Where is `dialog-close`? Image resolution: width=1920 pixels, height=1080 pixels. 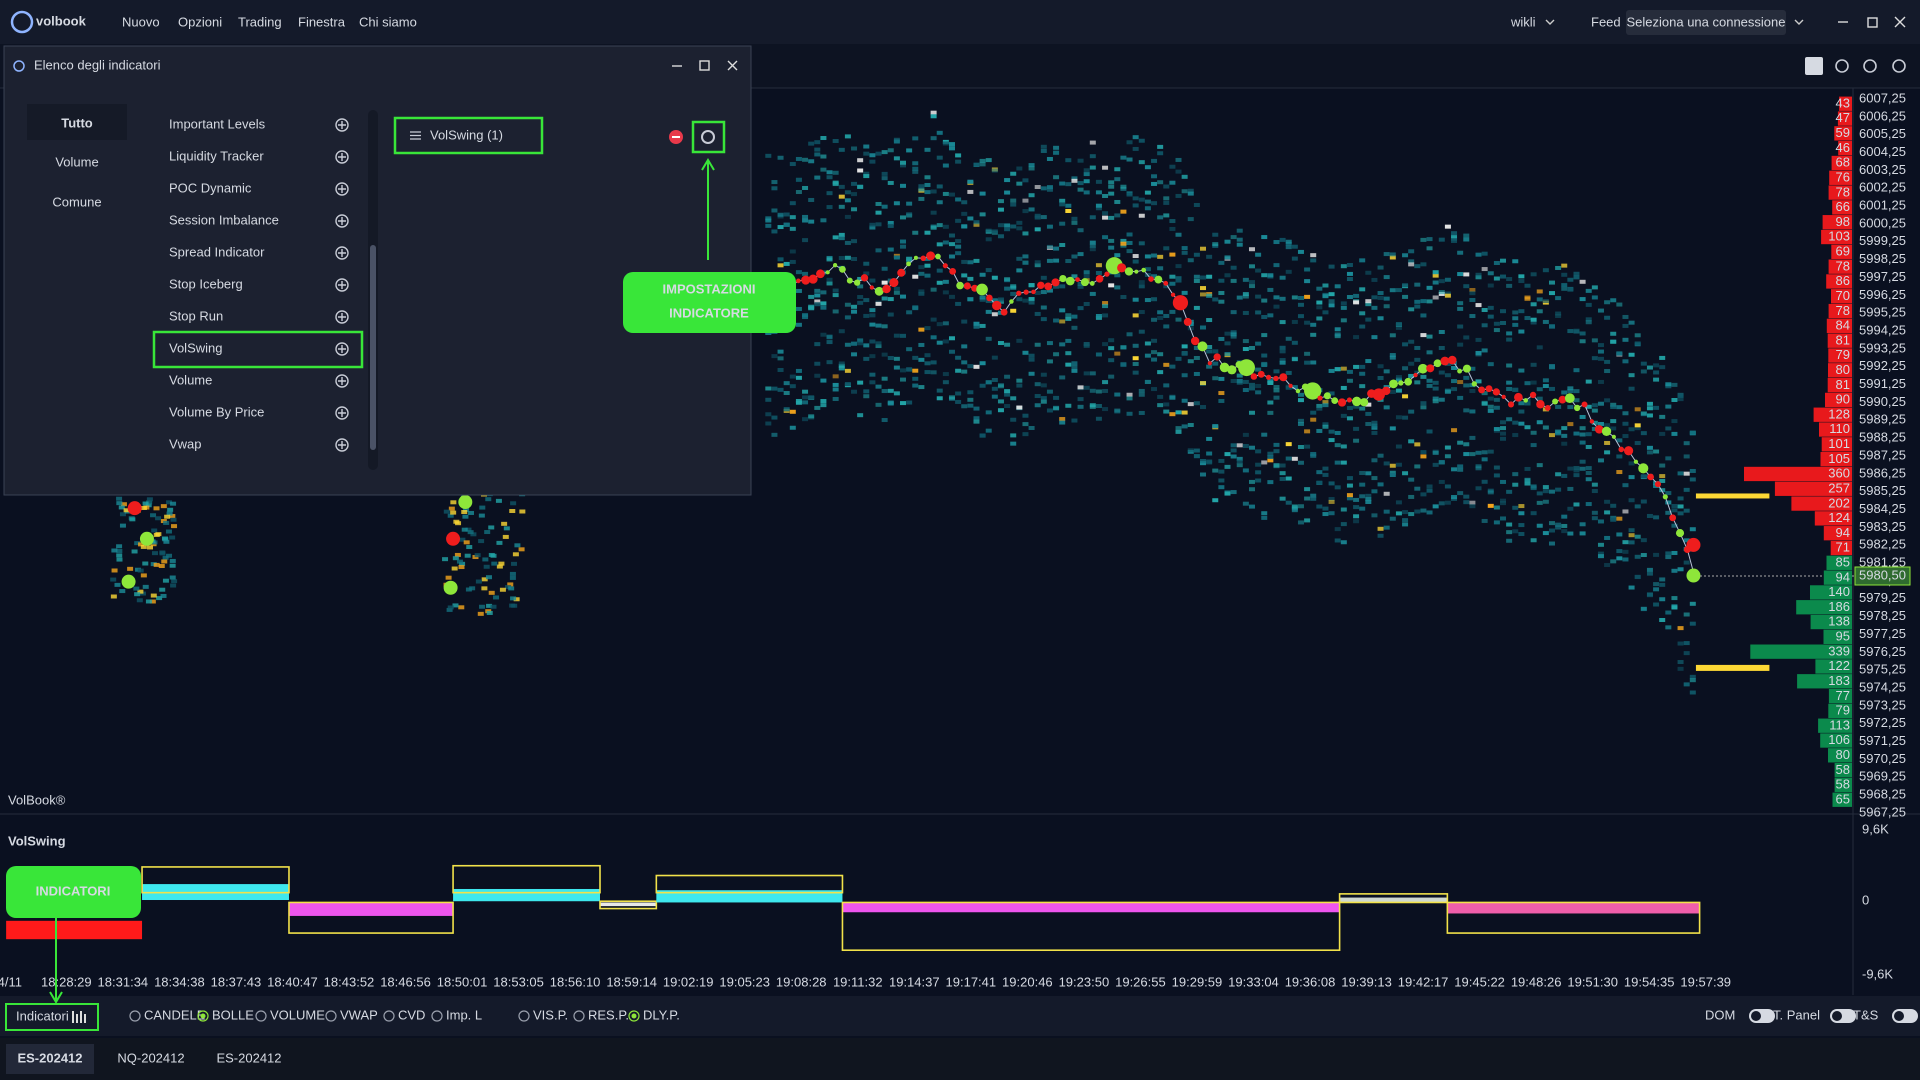 dialog-close is located at coordinates (732, 65).